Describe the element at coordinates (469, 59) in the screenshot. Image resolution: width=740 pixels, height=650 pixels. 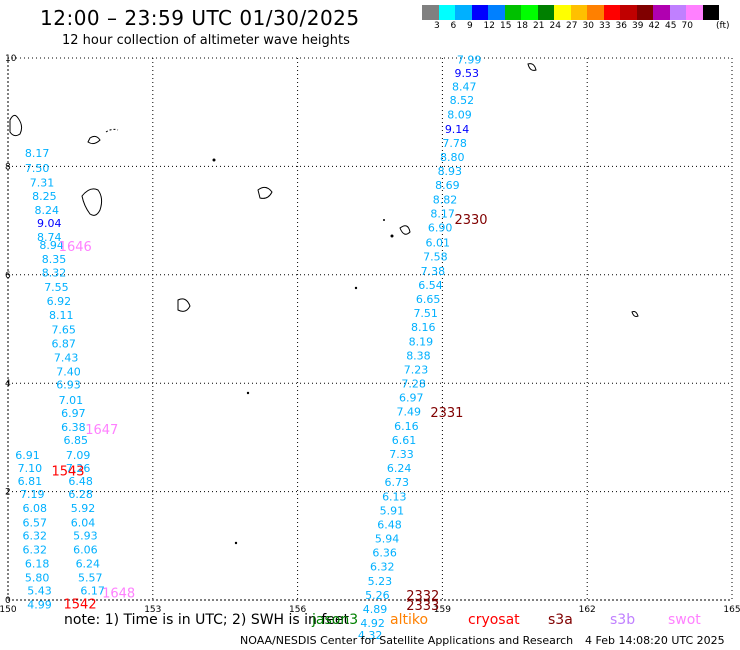
I see `wave-height-value: 7.99` at that location.